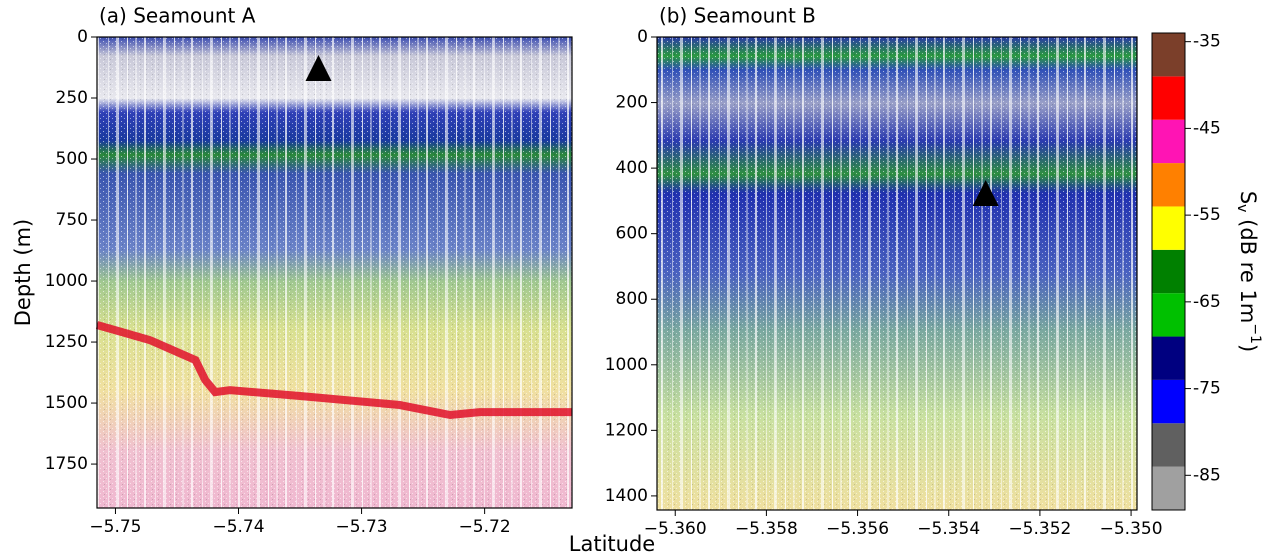  What do you see at coordinates (626, 496) in the screenshot?
I see `y-tick-label: 1400` at bounding box center [626, 496].